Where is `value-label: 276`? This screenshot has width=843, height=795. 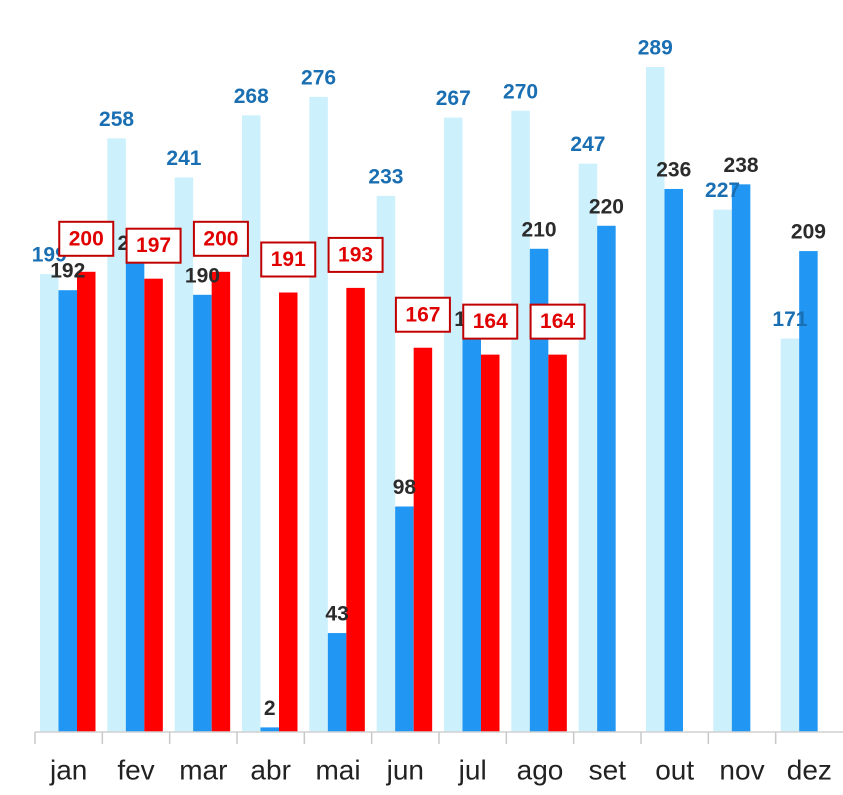
value-label: 276 is located at coordinates (318, 77).